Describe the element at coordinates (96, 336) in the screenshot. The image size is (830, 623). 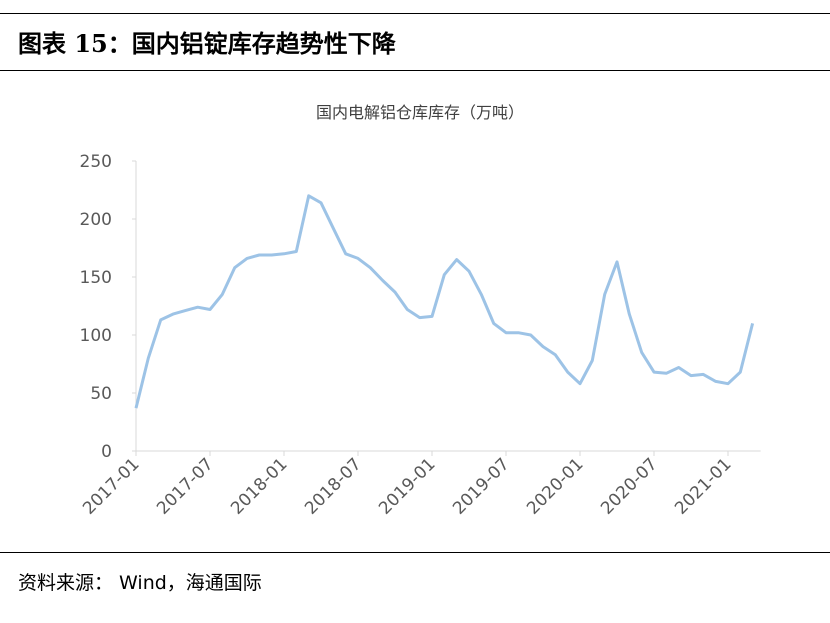
I see `y-tick-label: 100` at that location.